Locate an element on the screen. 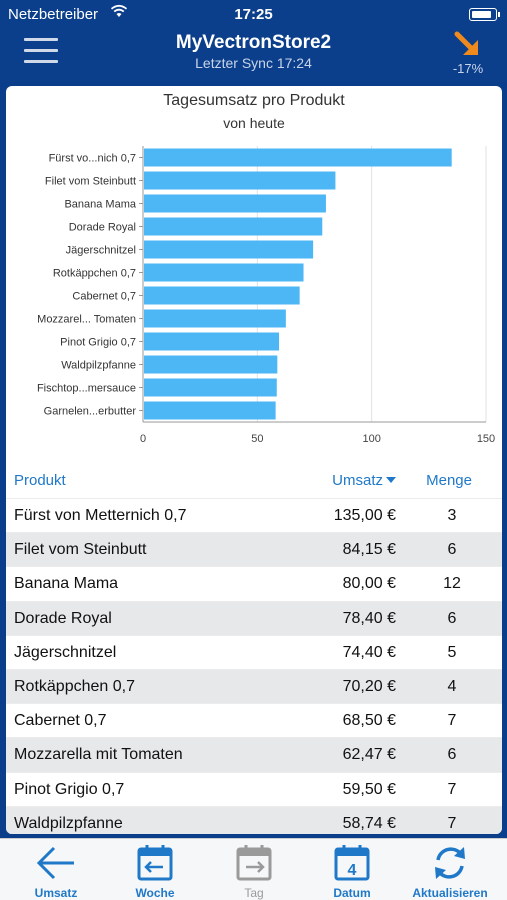 The width and height of the screenshot is (507, 900). revenue-value: 80,00 € is located at coordinates (369, 584).